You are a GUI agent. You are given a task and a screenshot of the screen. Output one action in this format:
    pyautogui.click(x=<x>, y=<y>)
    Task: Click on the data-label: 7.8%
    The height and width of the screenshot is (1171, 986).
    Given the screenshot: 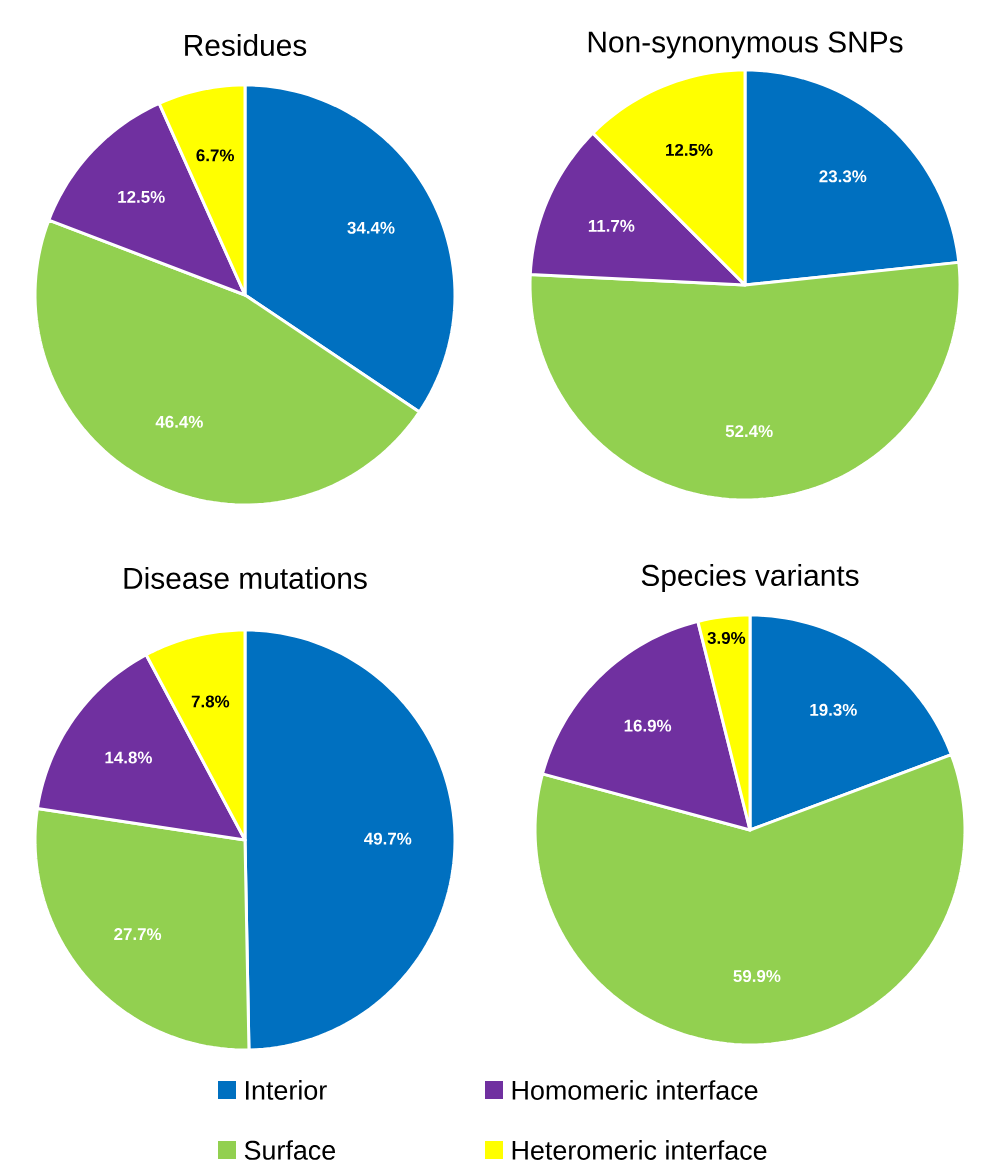 What is the action you would take?
    pyautogui.click(x=210, y=701)
    